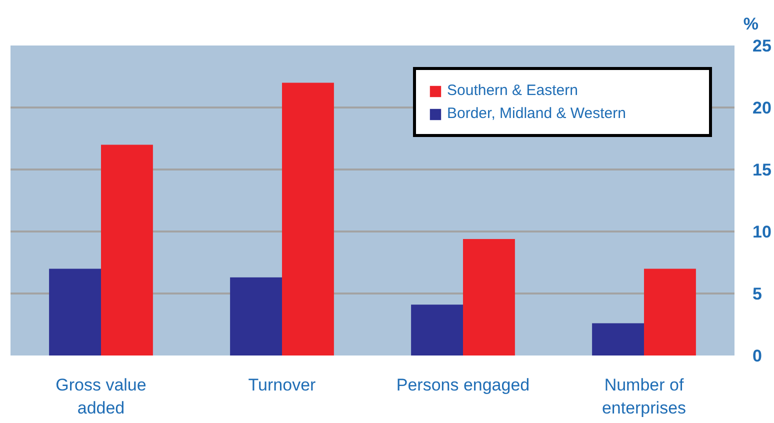  I want to click on x-tick-label: Persons engaged, so click(463, 385).